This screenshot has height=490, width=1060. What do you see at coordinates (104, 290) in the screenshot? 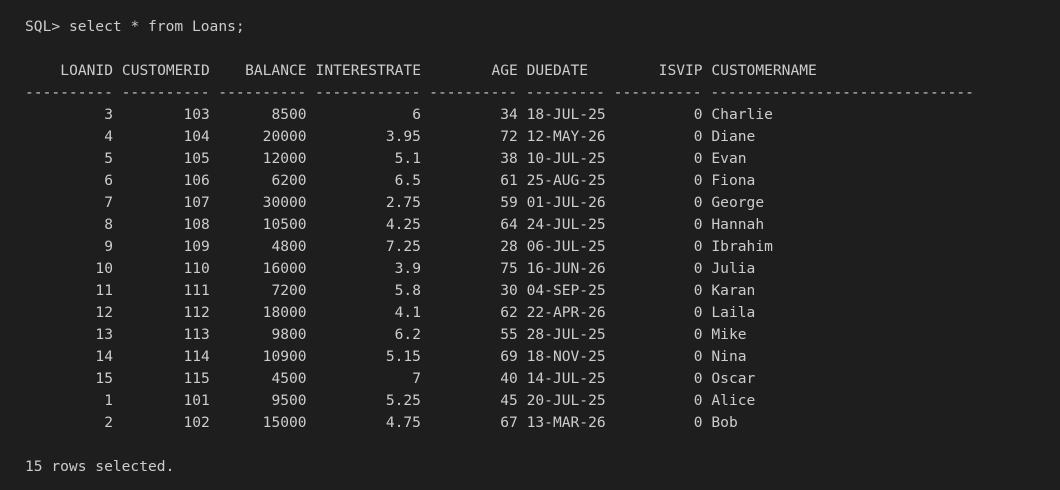
I see `cell-loanid: 11` at bounding box center [104, 290].